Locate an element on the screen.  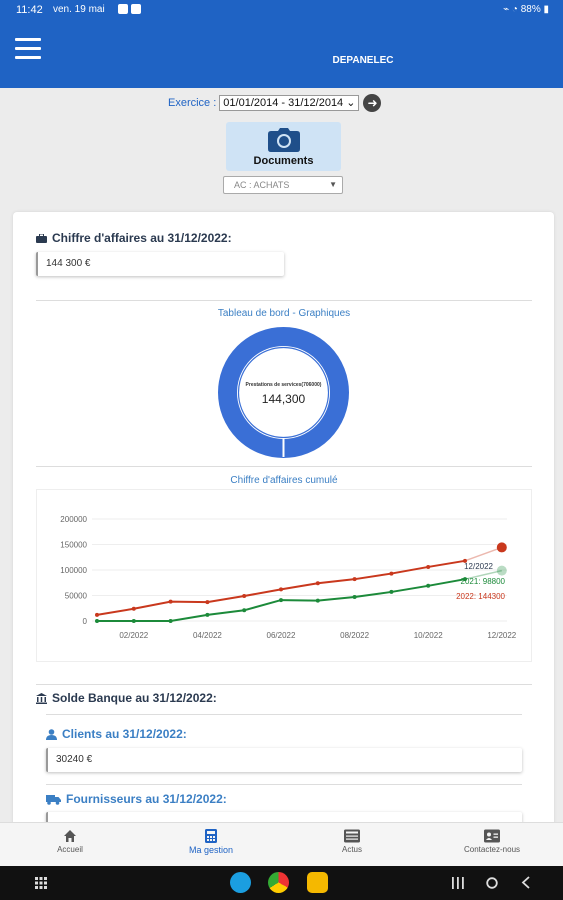
status-time: 11:42 is located at coordinates (29, 10).